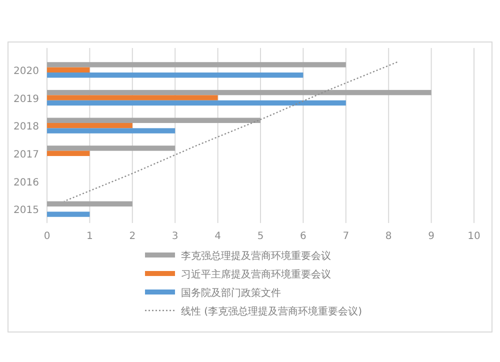 The image size is (500, 362). Describe the element at coordinates (231, 293) in the screenshot. I see `legend-label: 国务院及部门政策文件` at that location.